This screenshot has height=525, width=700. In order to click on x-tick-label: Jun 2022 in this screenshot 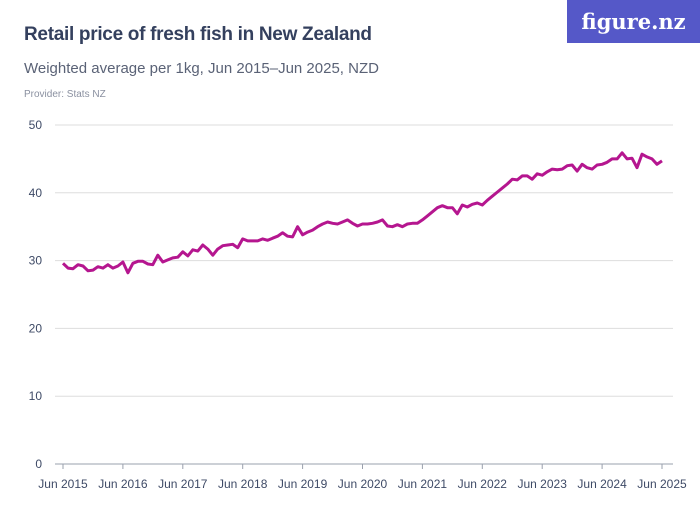, I will do `click(483, 484)`.